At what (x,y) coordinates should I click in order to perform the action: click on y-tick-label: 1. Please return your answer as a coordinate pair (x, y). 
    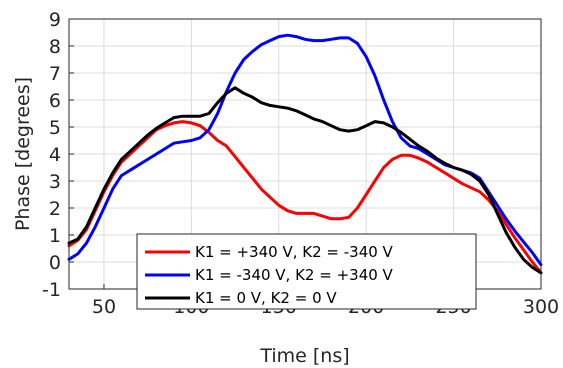
    Looking at the image, I should click on (55, 236).